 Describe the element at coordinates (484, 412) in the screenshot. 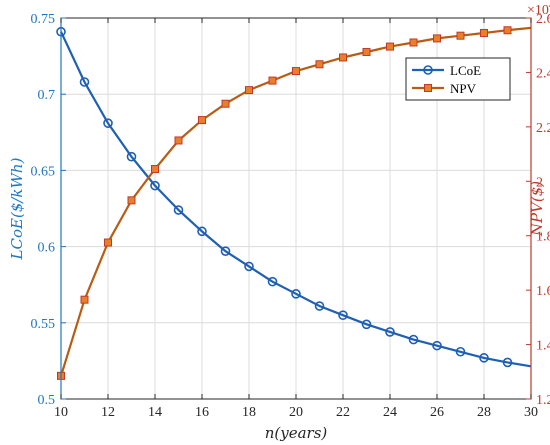

I see `x-tick-label: 28` at that location.